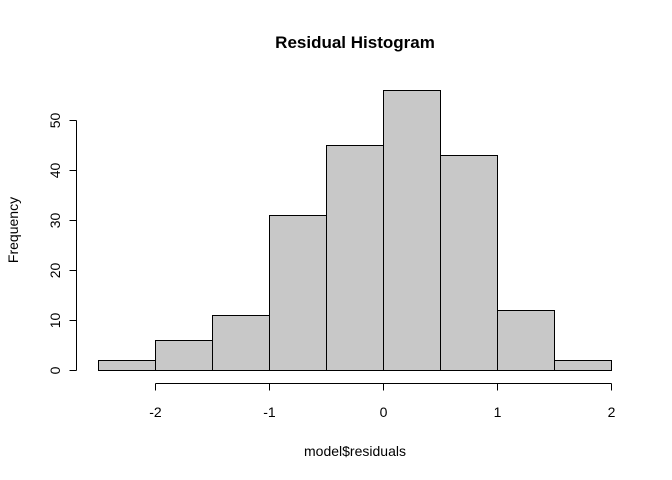  I want to click on y-tick-label: 40, so click(55, 171).